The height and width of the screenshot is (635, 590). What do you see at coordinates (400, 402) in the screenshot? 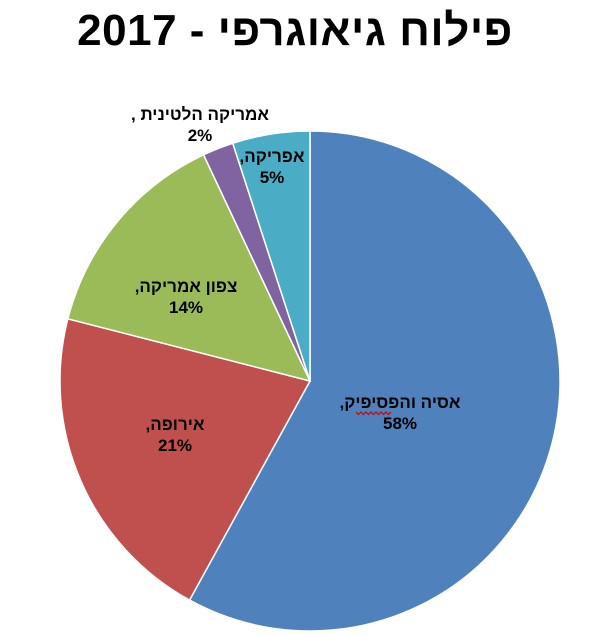
I see `slice-name-label: אסיה והפסיפיק,` at bounding box center [400, 402].